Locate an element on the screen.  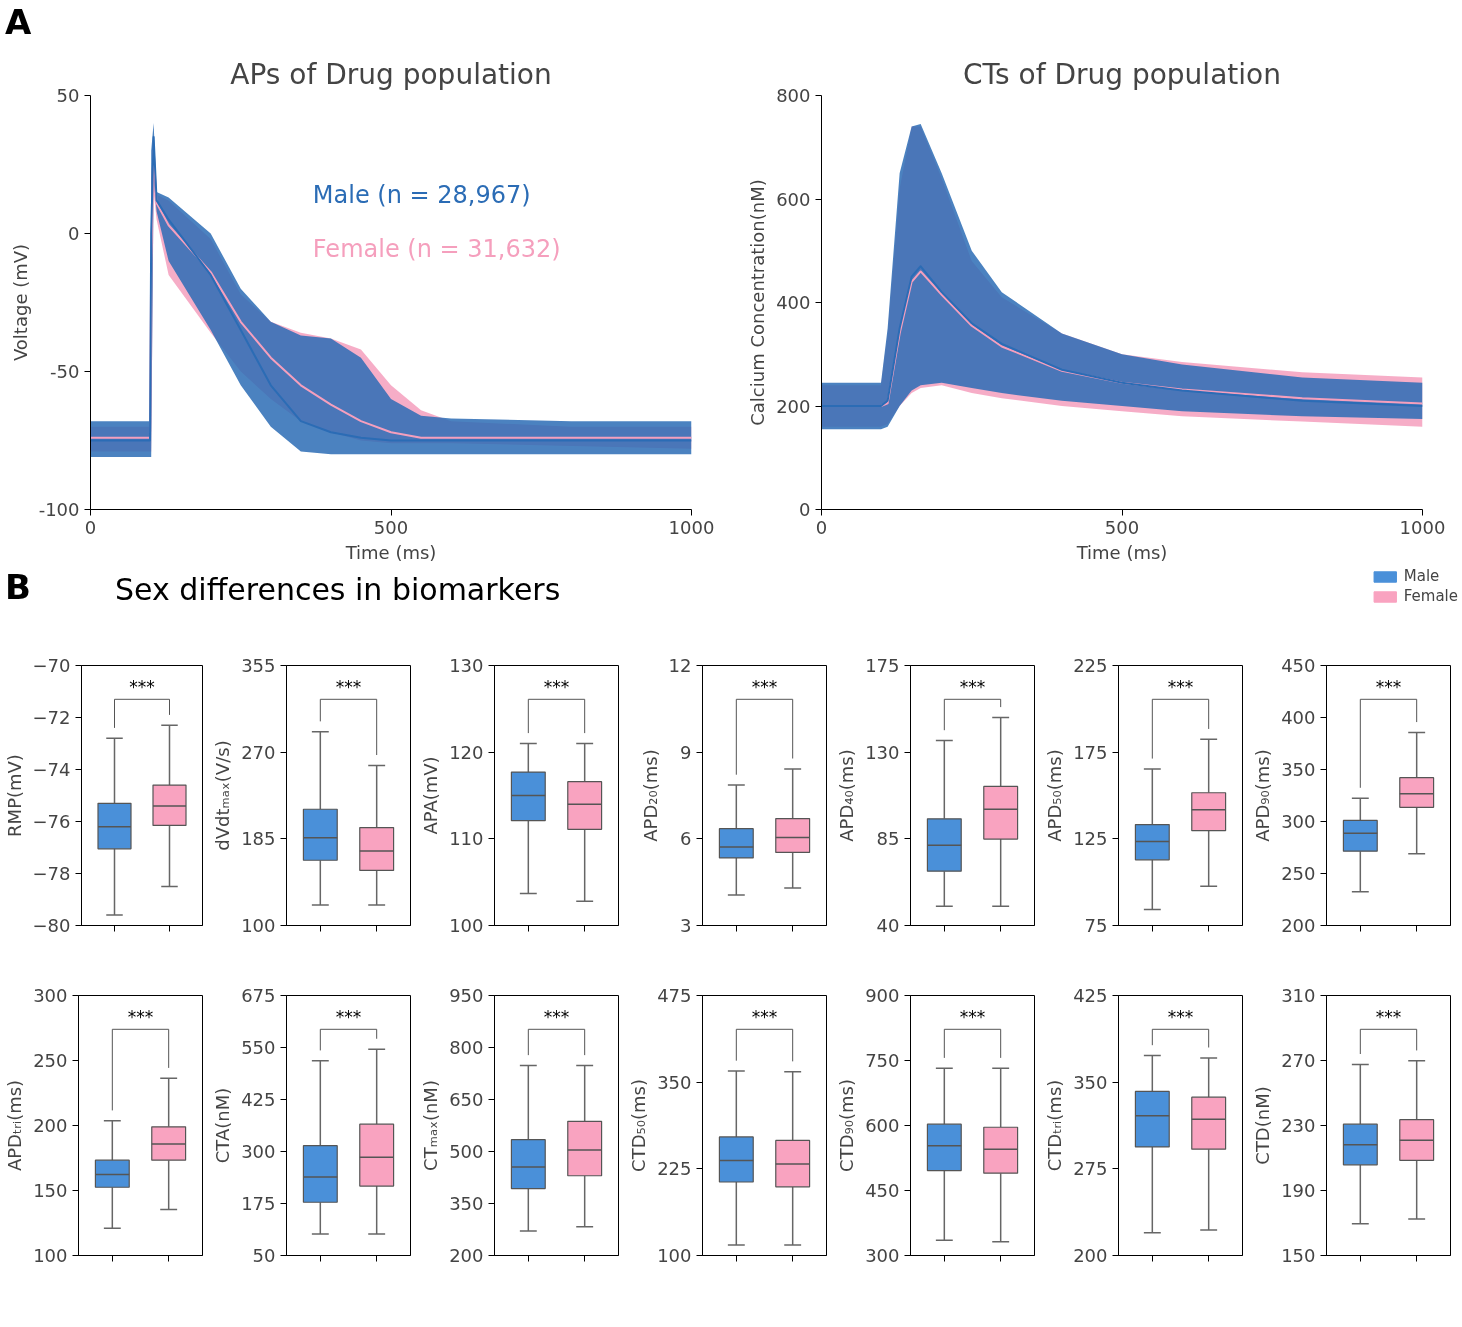
y-tick-label: 230 is located at coordinates (1298, 1125).